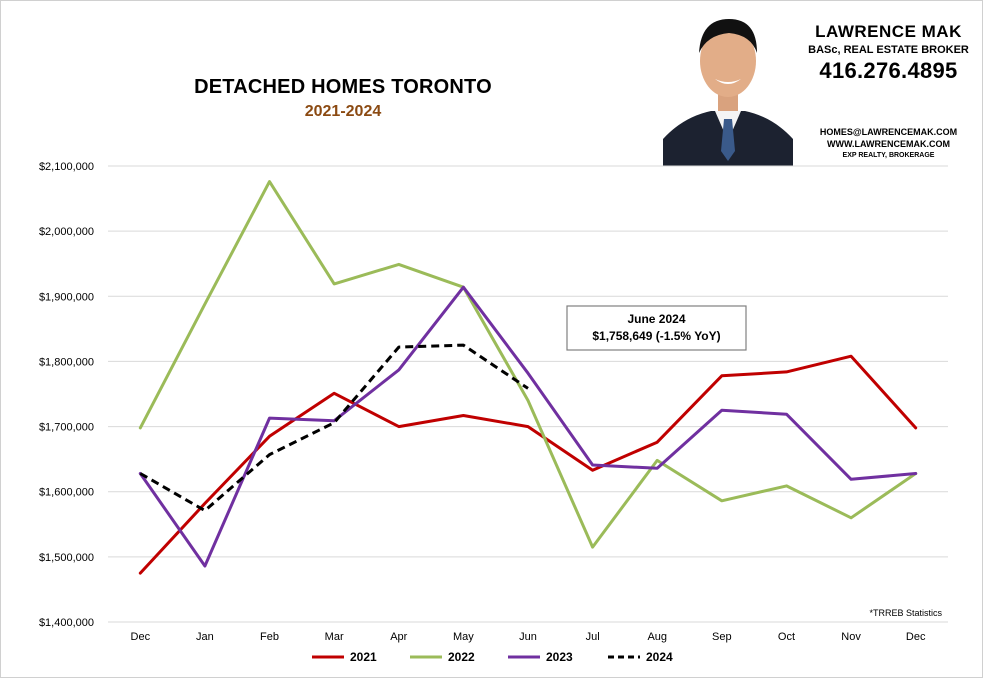 The width and height of the screenshot is (983, 678). Describe the element at coordinates (66, 297) in the screenshot. I see `y-tick-label: $1,900,000` at that location.